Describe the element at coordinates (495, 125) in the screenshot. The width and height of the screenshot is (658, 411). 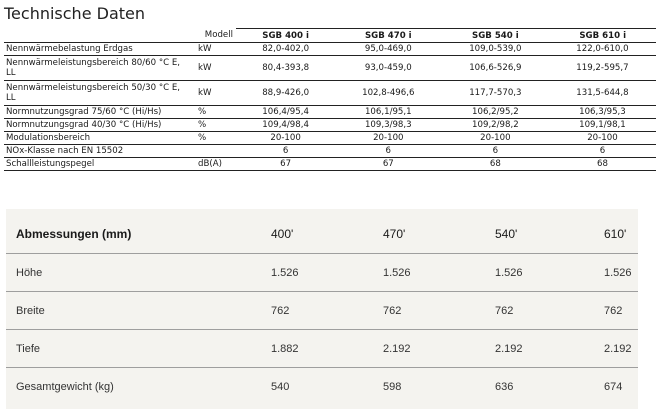
I see `row-value: 109,2/98,2` at that location.